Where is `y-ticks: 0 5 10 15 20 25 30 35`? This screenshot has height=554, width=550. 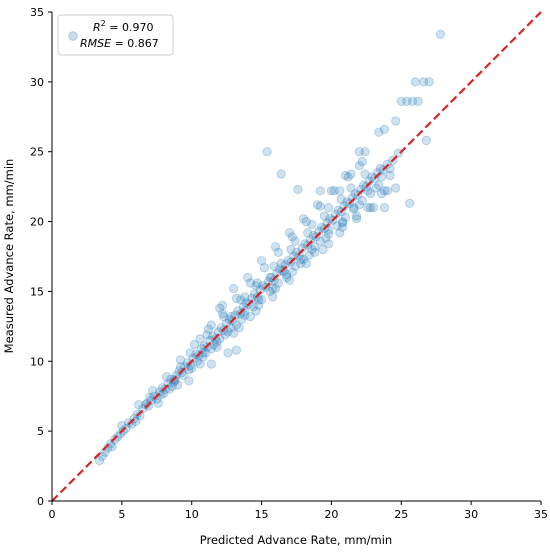
y-ticks: 0 5 10 15 20 25 30 35 is located at coordinates (41, 257).